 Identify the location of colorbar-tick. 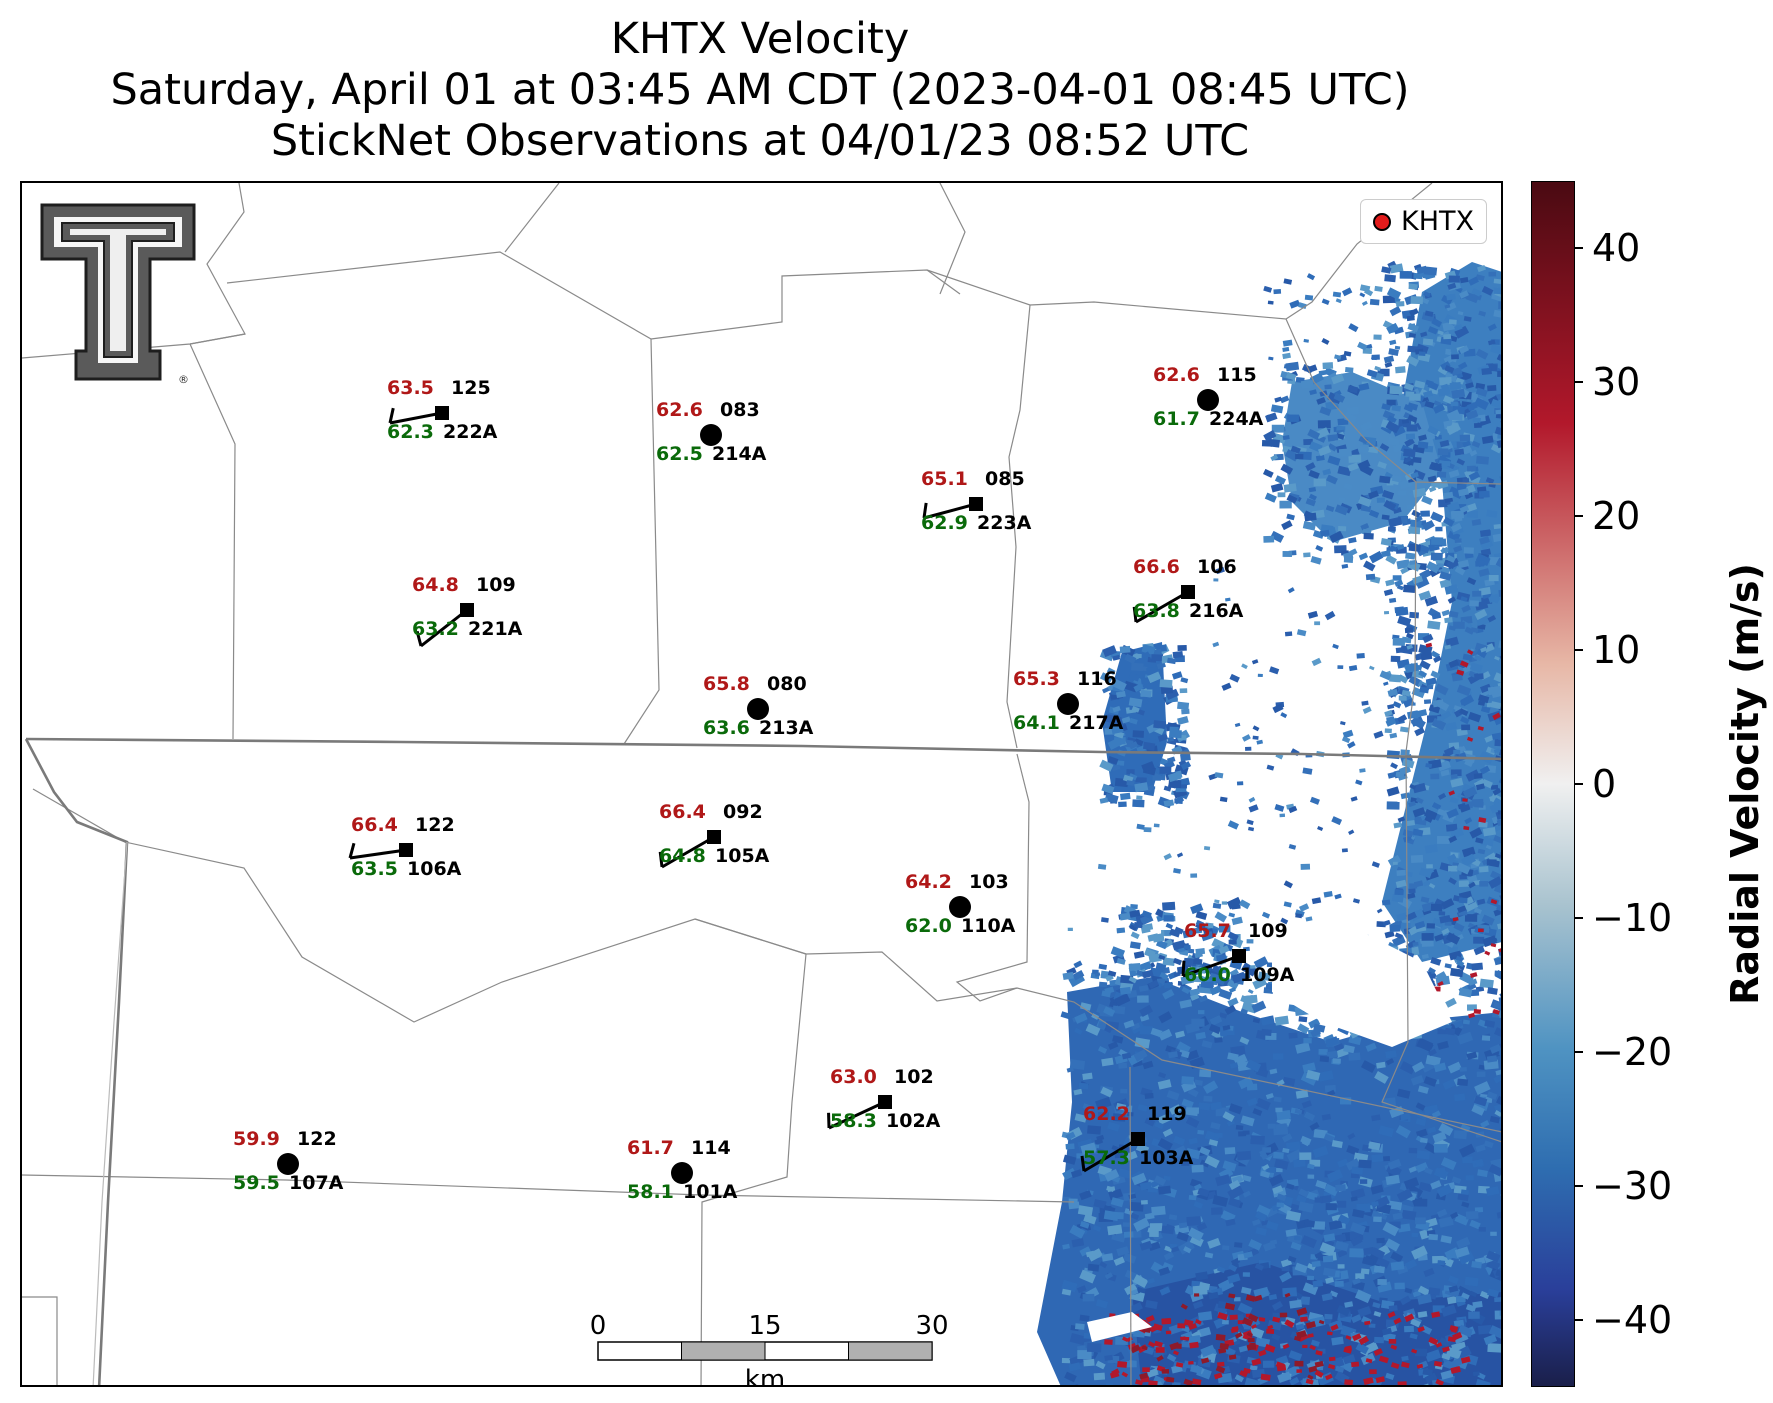
(1579, 918).